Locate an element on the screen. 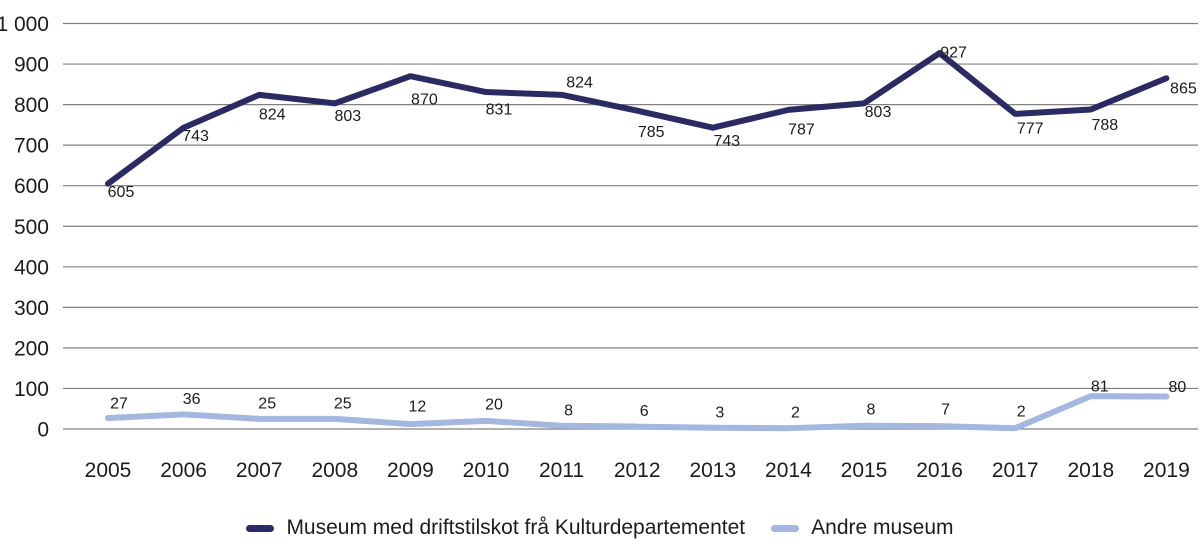  y-axis-tick-label: 800 is located at coordinates (31, 105).